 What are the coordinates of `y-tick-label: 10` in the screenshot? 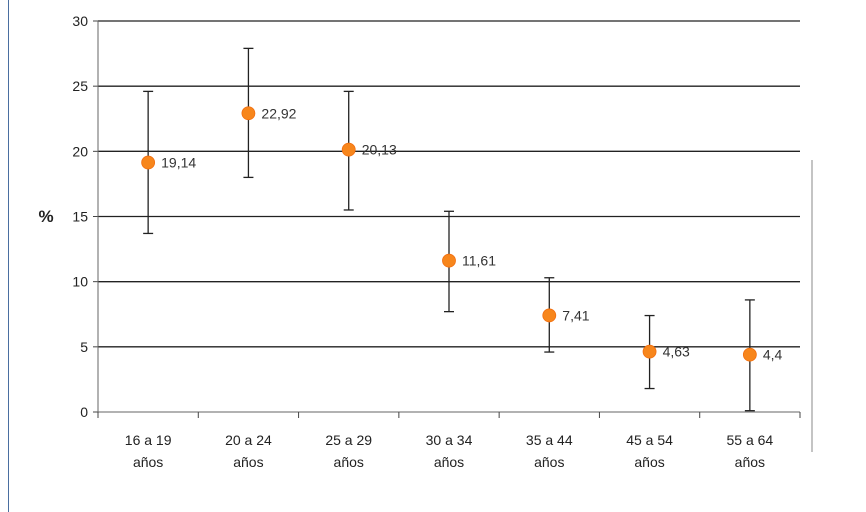 It's located at (80, 282).